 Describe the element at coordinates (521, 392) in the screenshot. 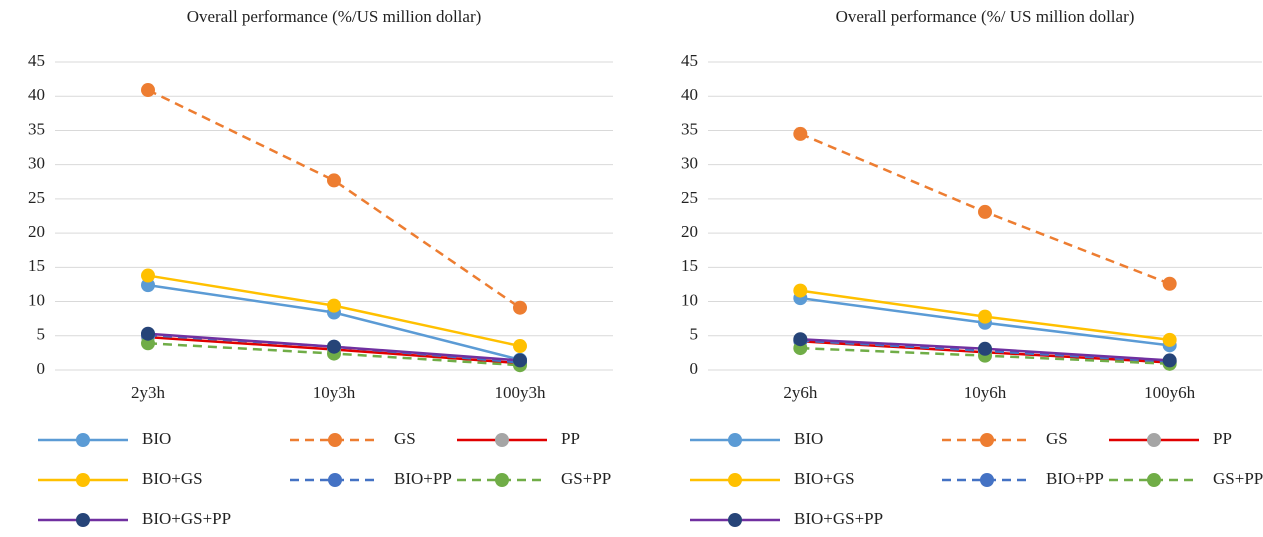

I see `x-tick-label: 100y3h` at that location.